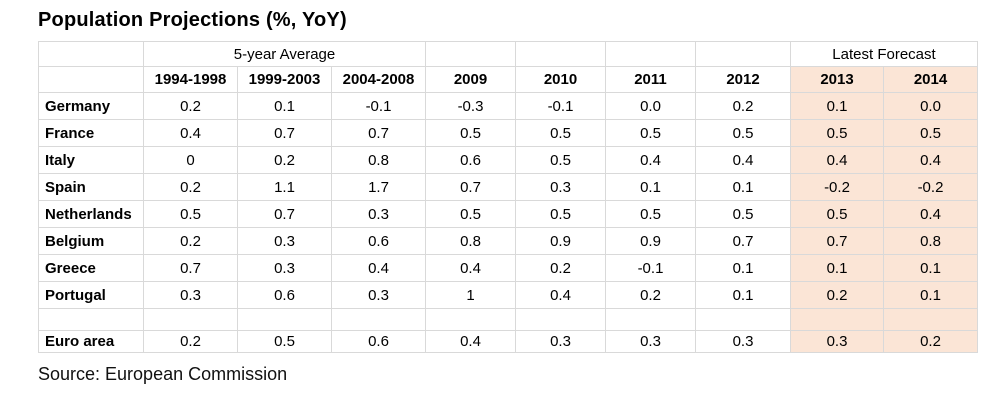 The height and width of the screenshot is (414, 1002). Describe the element at coordinates (884, 54) in the screenshot. I see `group-header-latest-forecast: Latest Forecast` at that location.